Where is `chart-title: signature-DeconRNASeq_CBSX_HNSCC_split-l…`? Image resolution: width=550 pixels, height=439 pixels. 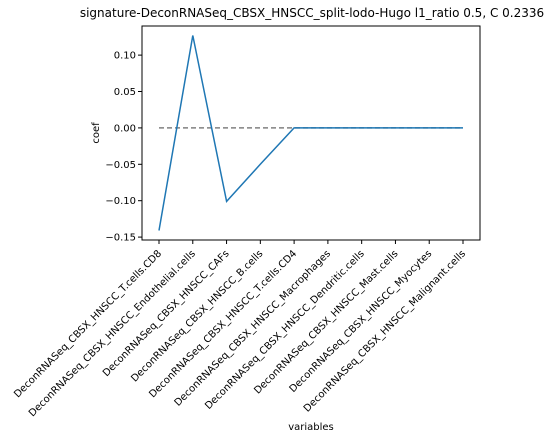
chart-title: signature-DeconRNASeq_CBSX_HNSCC_split-l… is located at coordinates (312, 13).